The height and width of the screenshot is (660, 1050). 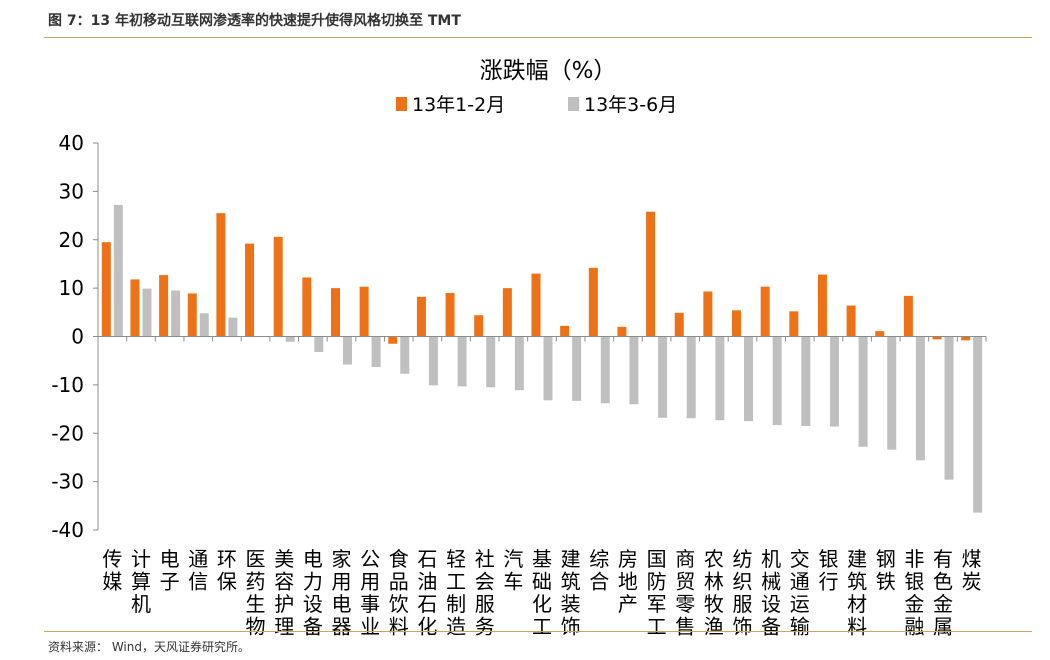 I want to click on category-label: 有色金属, so click(x=943, y=593).